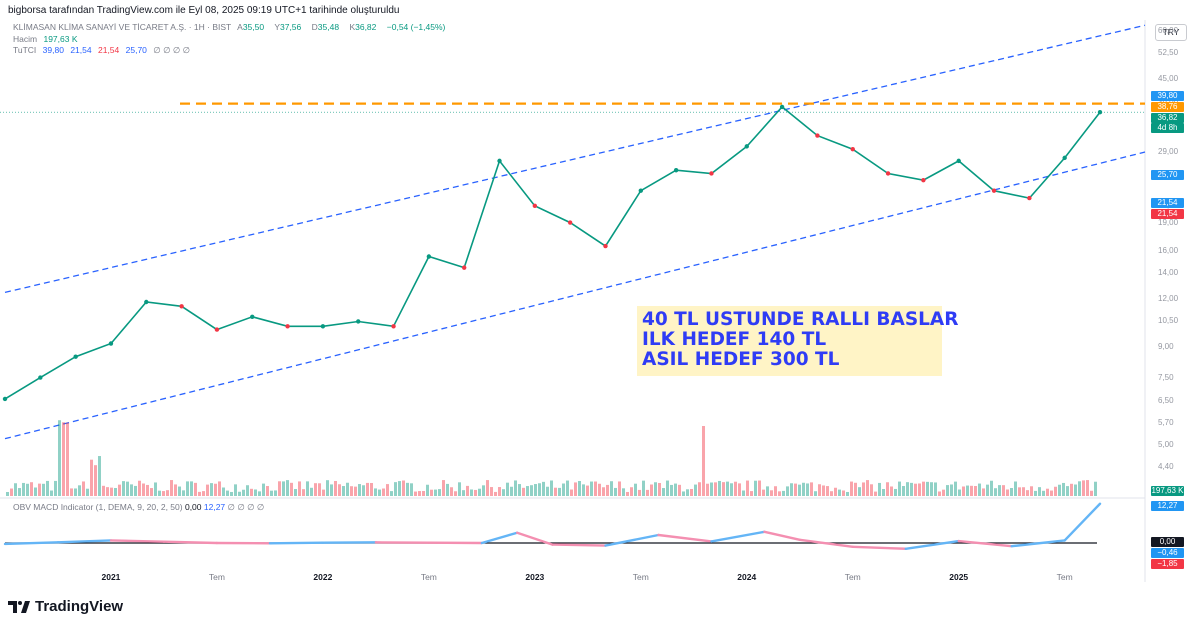  Describe the element at coordinates (1168, 321) in the screenshot. I see `price-axis-tick: 10,50` at that location.